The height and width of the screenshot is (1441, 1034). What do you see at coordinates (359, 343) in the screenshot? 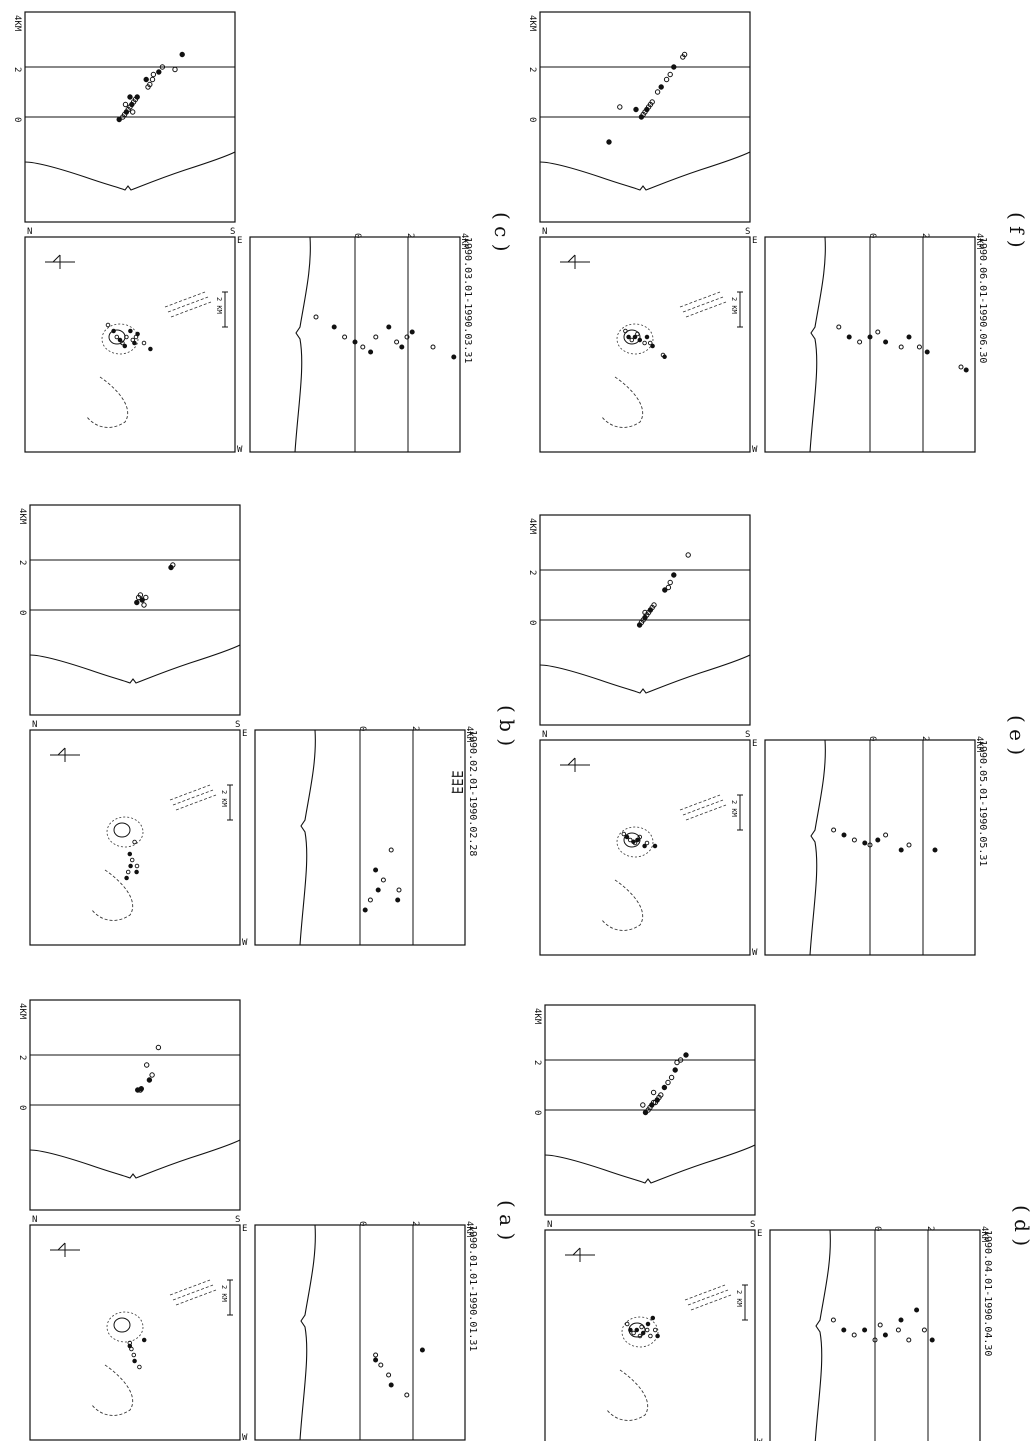
I see `ns-depth-section: 0 2 4KM` at bounding box center [359, 343].